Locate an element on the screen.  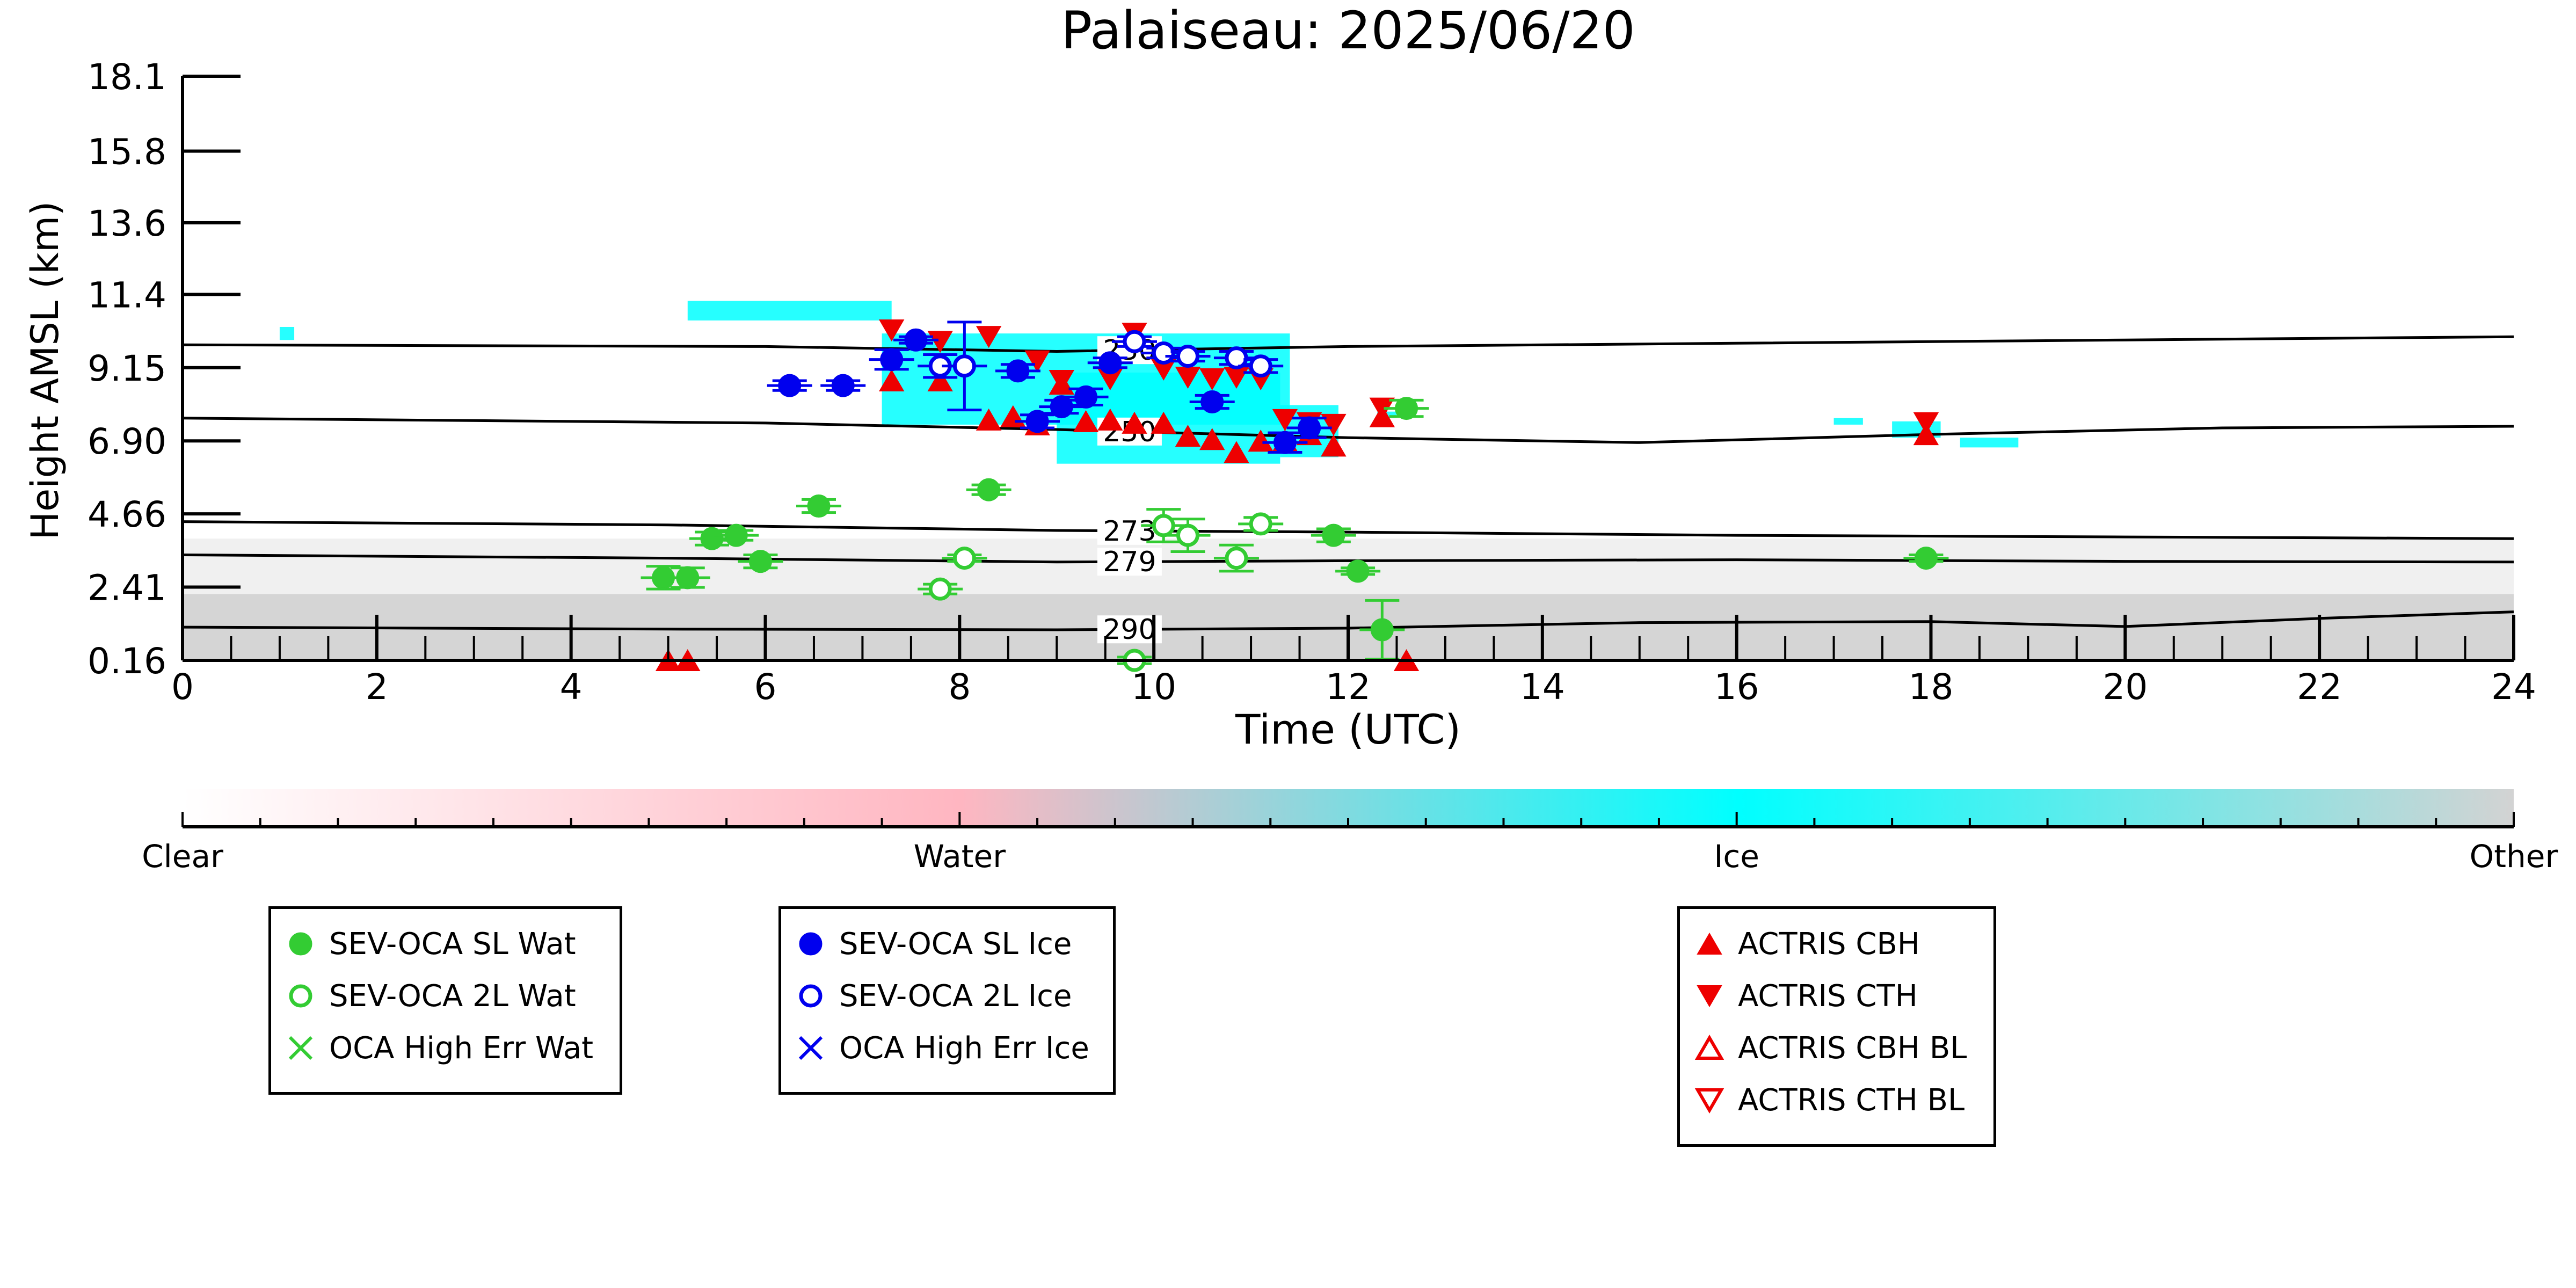
legend-item: SEV-OCA 2L Wat is located at coordinates (423, 996).